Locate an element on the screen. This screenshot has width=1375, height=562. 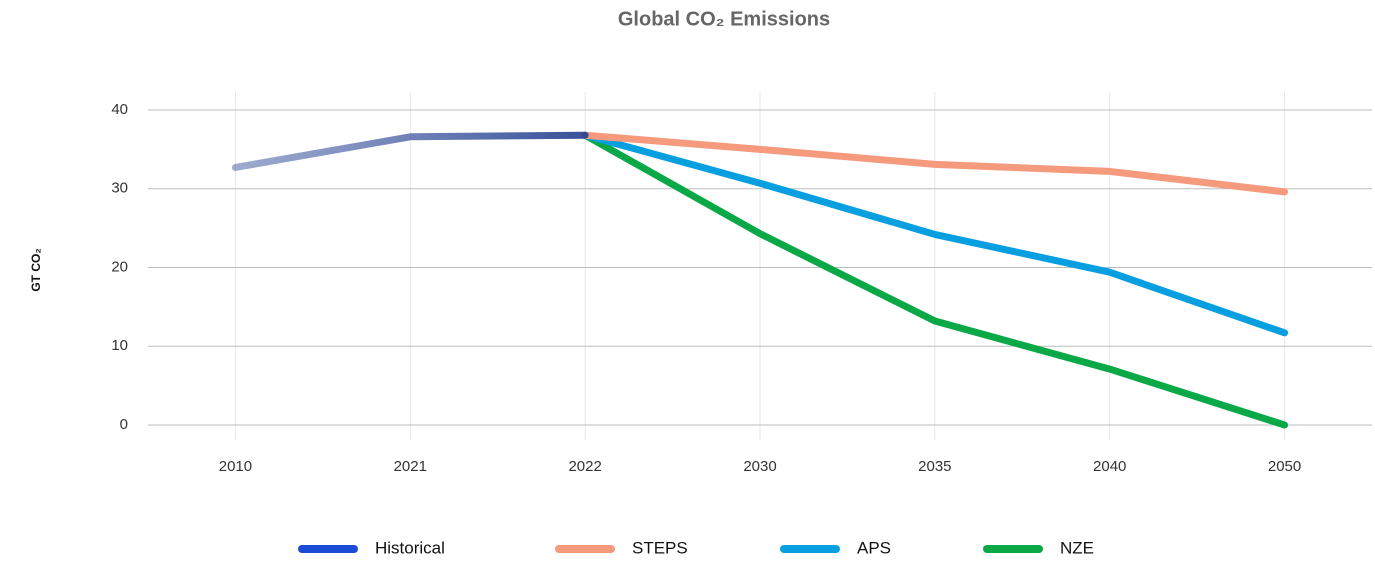
x-tick-label: 2030 is located at coordinates (759, 466).